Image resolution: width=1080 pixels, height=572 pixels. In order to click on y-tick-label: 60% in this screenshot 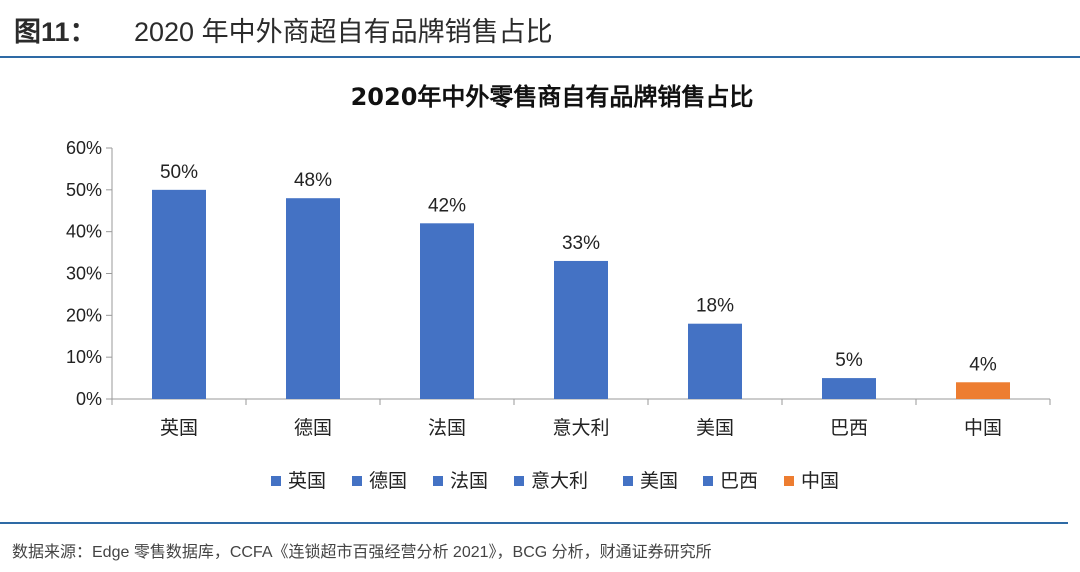, I will do `click(84, 148)`.